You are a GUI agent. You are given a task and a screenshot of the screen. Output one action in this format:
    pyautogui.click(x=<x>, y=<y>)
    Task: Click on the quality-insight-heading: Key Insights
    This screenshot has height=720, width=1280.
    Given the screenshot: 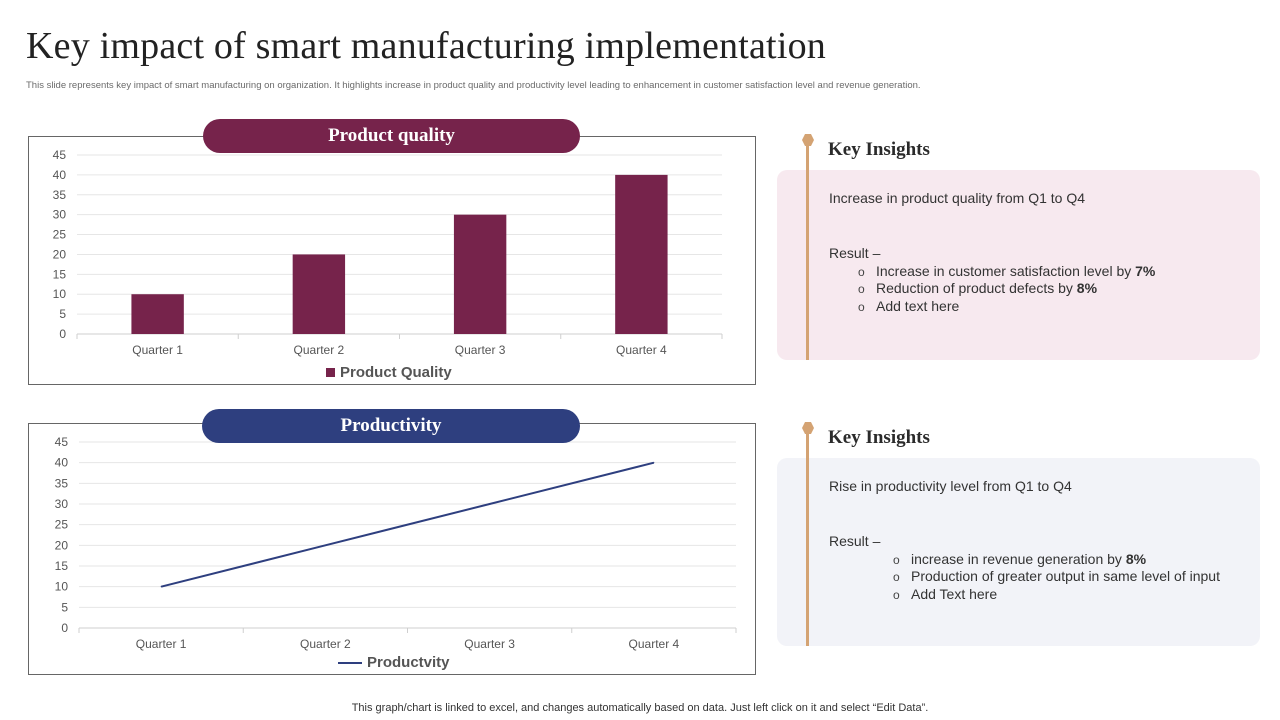 What is the action you would take?
    pyautogui.click(x=879, y=149)
    